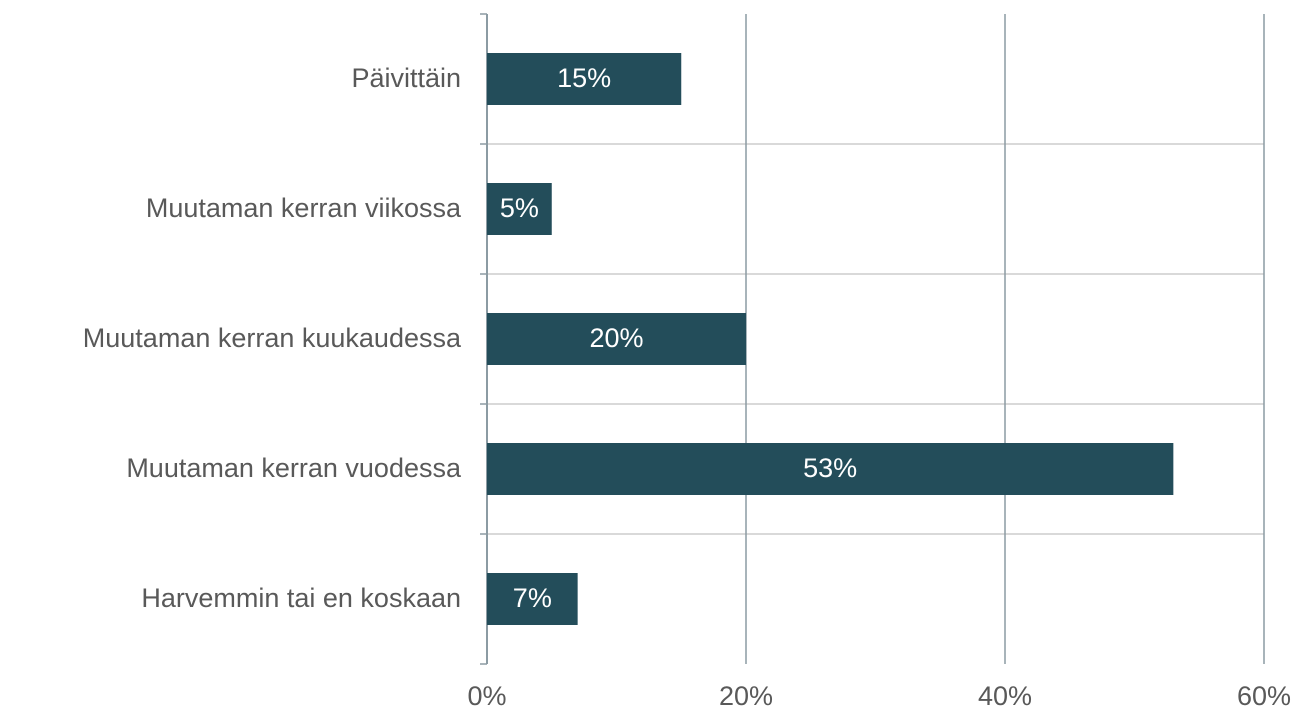 The width and height of the screenshot is (1302, 721). What do you see at coordinates (486, 696) in the screenshot?
I see `x-tick-label: 0%` at bounding box center [486, 696].